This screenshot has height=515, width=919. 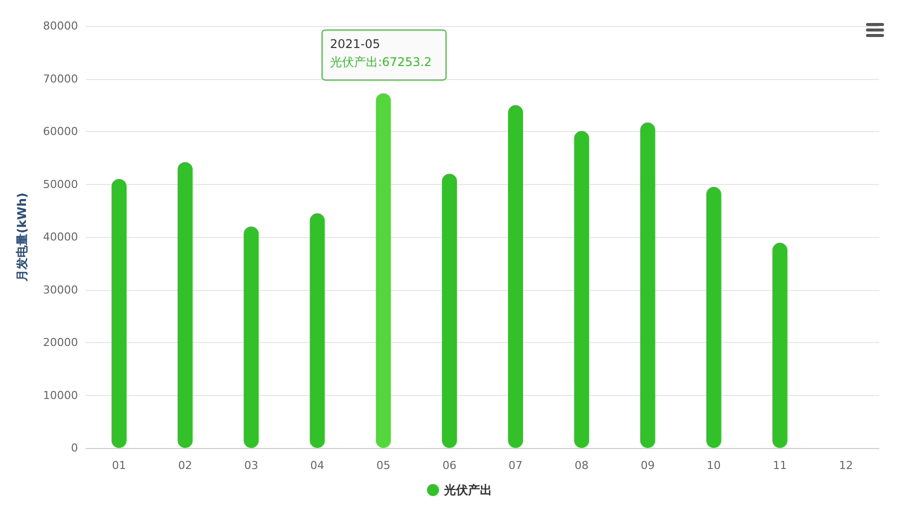 I want to click on y-tick-label: 30000, so click(x=60, y=289).